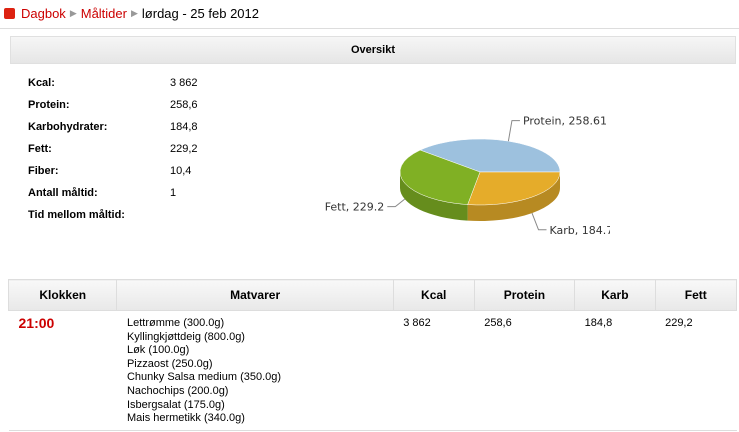  Describe the element at coordinates (62, 370) in the screenshot. I see `meal-time: 21:00` at that location.